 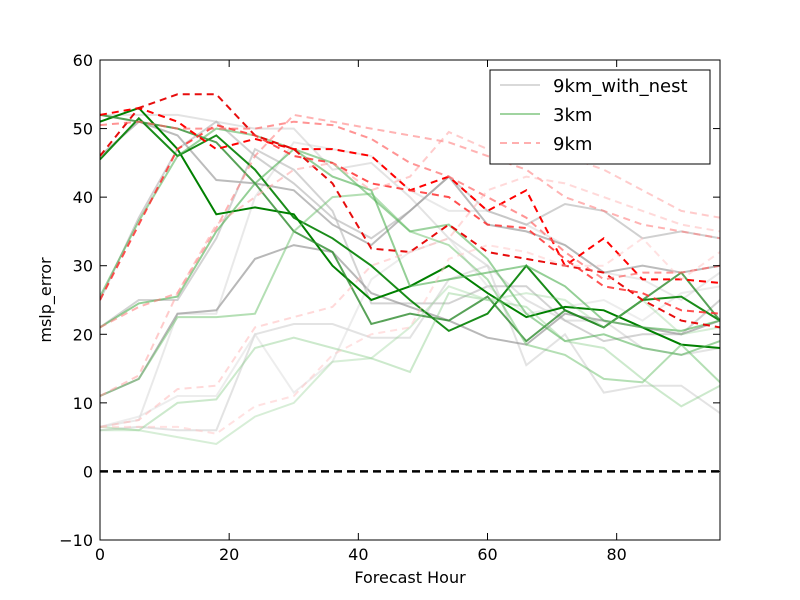 I want to click on x-axis-label: Forecast Hour, so click(x=410, y=577).